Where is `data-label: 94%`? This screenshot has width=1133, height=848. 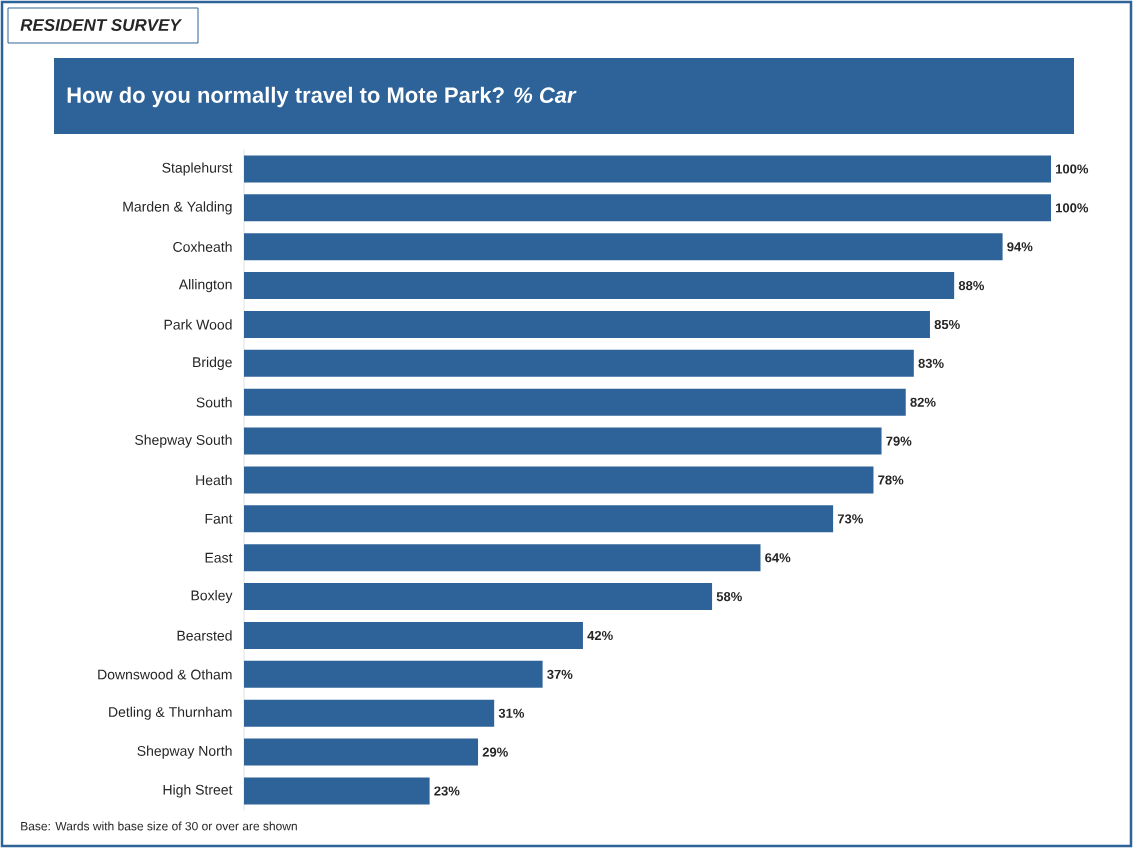 data-label: 94% is located at coordinates (1020, 247).